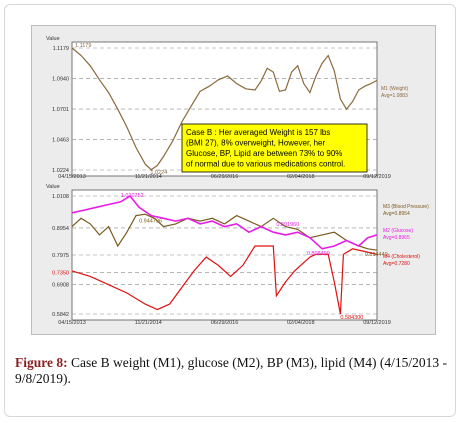 This screenshot has height=423, width=462. Describe the element at coordinates (132, 196) in the screenshot. I see `annotation-glucose-max: 1.010752` at that location.